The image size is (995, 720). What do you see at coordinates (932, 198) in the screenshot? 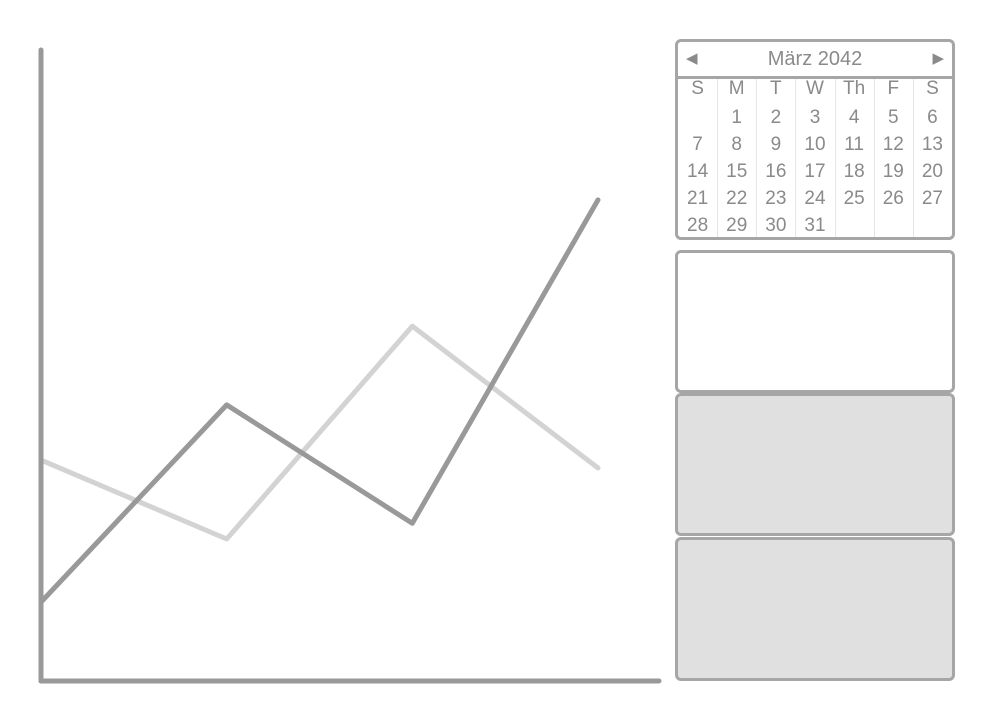
I see `calendar-day: 27` at bounding box center [932, 198].